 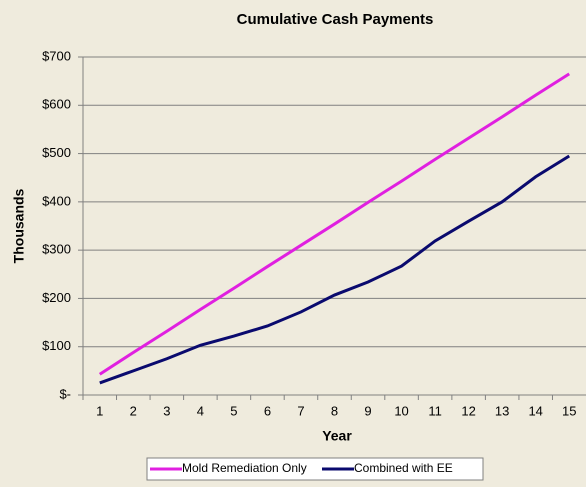 I want to click on x-tick-label: 15, so click(x=569, y=410).